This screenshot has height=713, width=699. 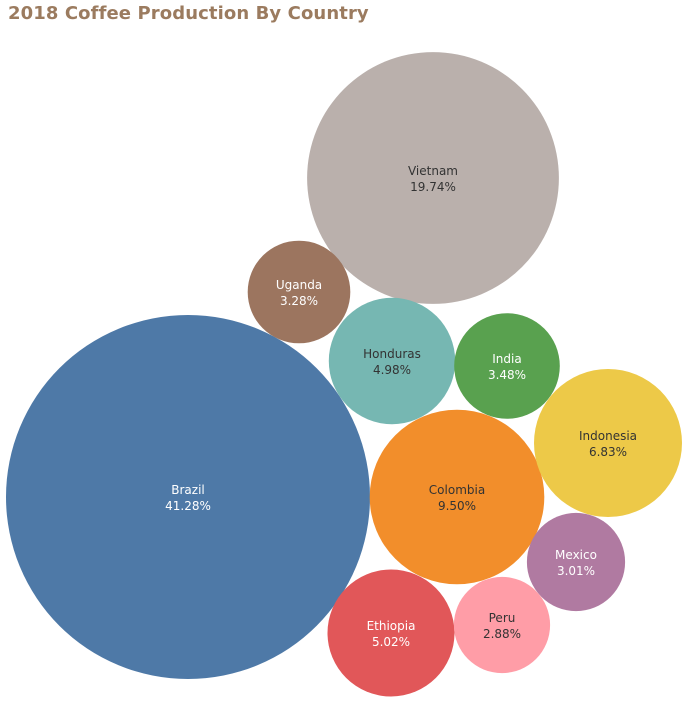 I want to click on bubble-circle-mexico, so click(x=576, y=562).